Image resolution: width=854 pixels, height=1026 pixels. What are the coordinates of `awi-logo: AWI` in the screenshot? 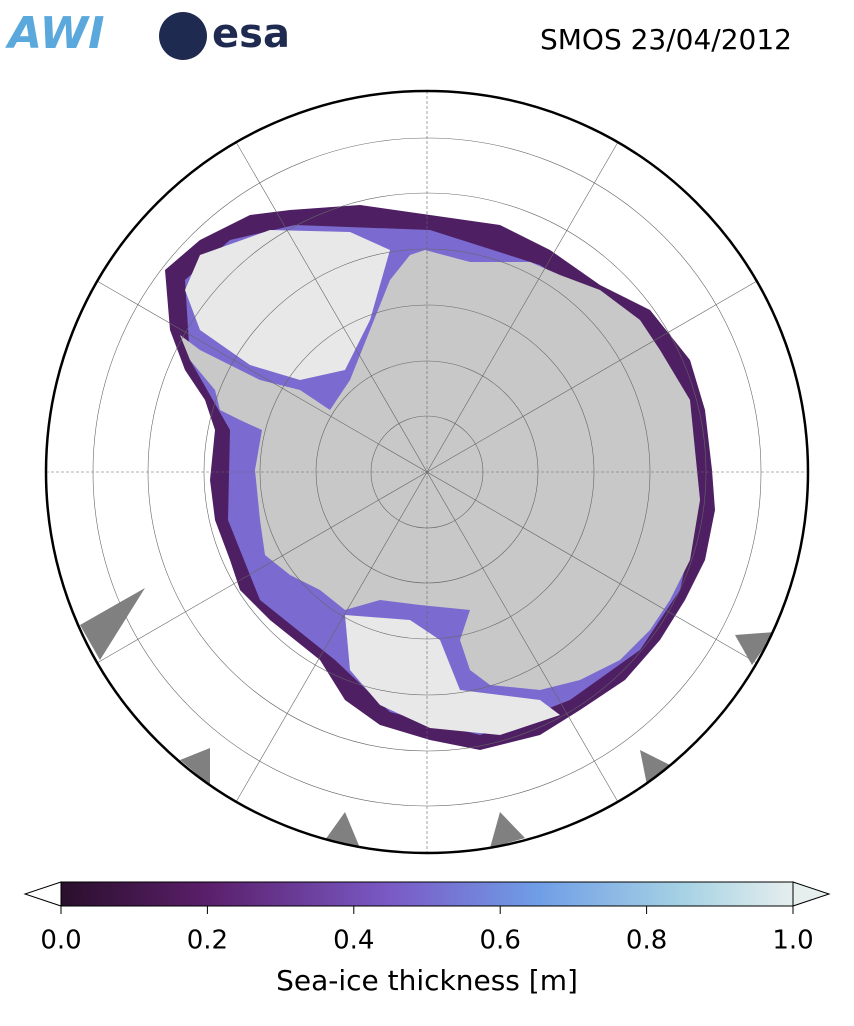 It's located at (55, 33).